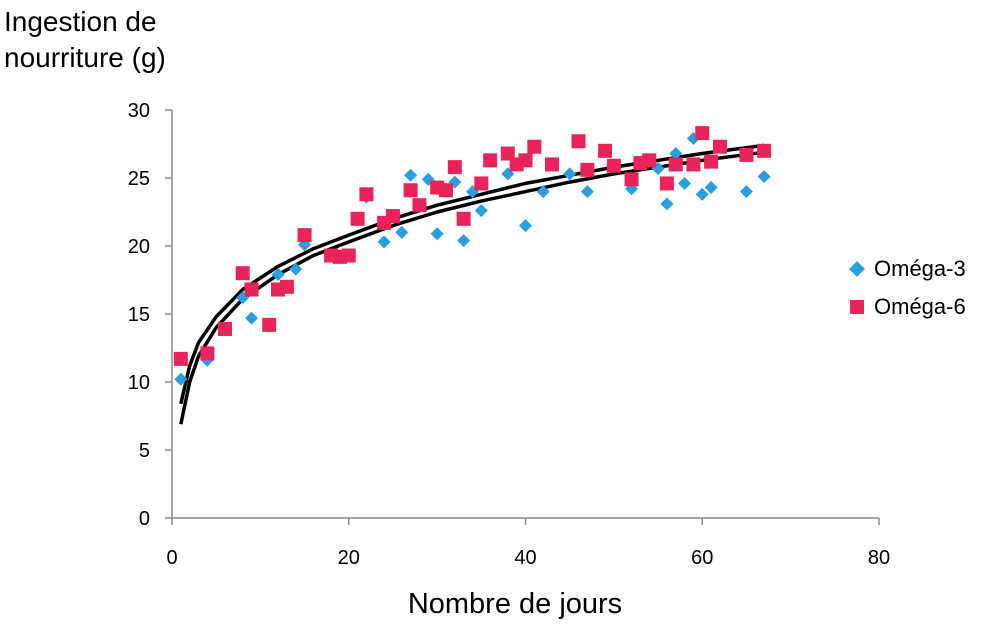  Describe the element at coordinates (139, 315) in the screenshot. I see `y-tick-label: 15` at that location.